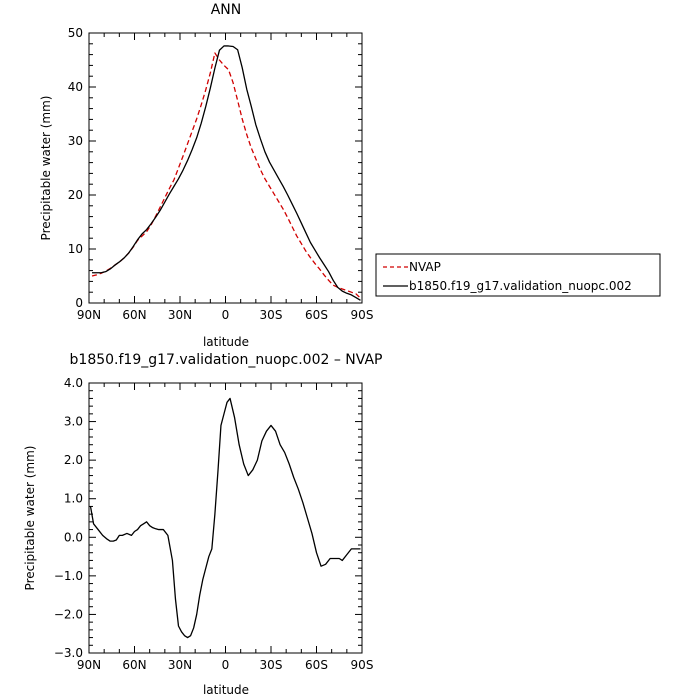 The height and width of the screenshot is (700, 700). I want to click on series-line-difference, so click(225, 518).